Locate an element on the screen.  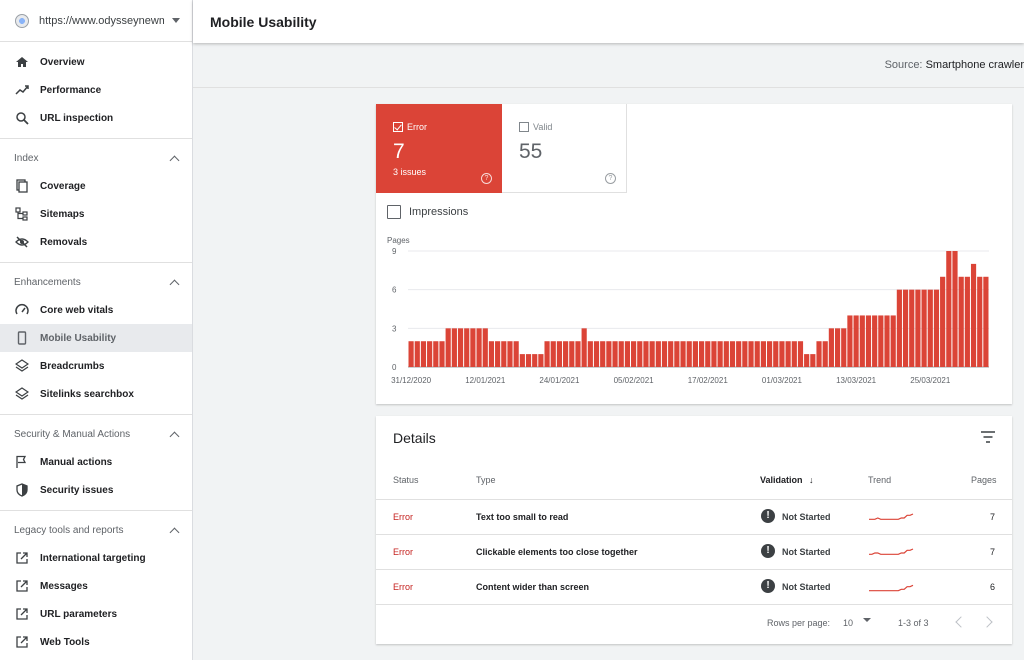
sidebar-item-mobile-usability: Mobile Usability is located at coordinates (96, 338).